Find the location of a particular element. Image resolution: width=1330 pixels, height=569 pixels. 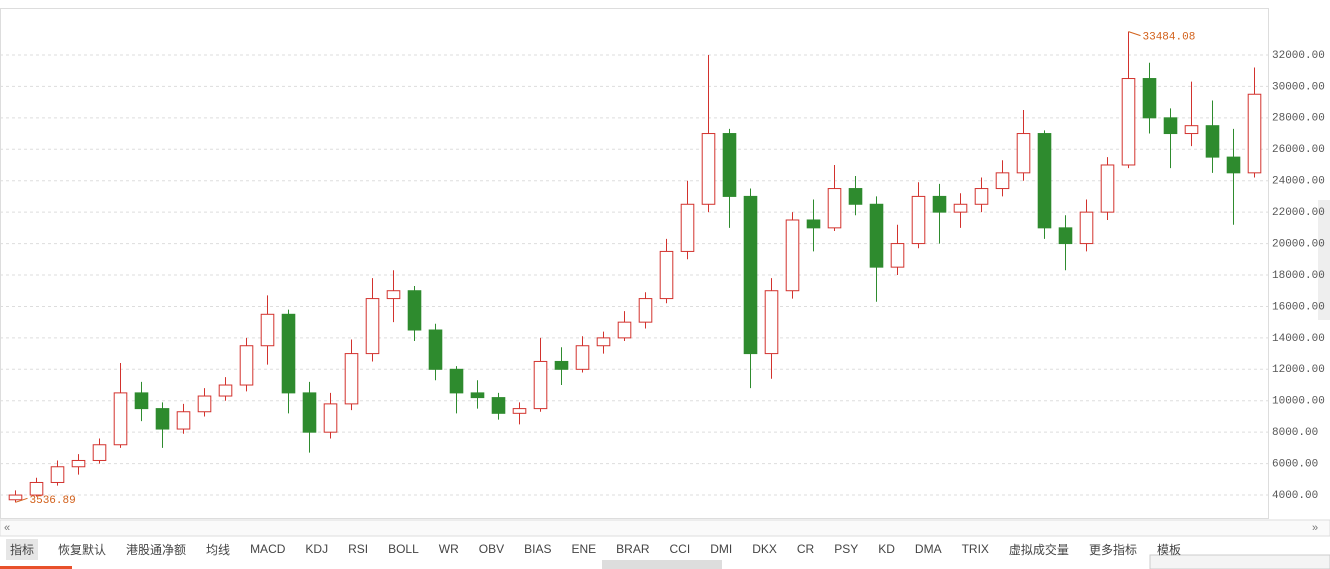

tab: BIAS is located at coordinates (538, 549).